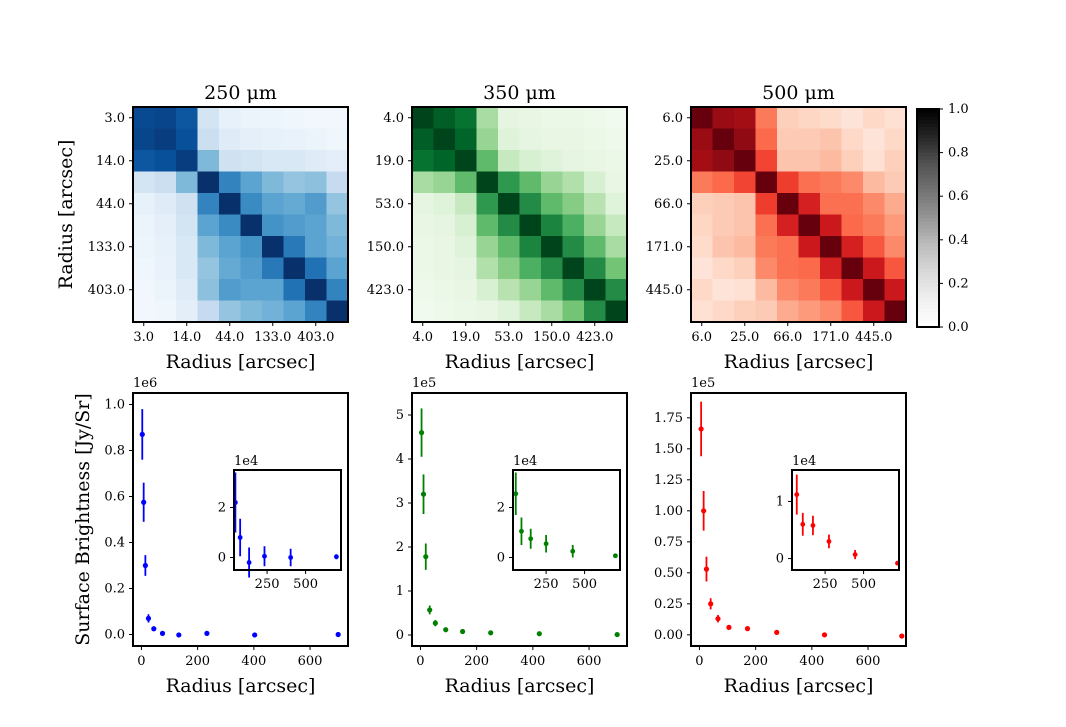 The width and height of the screenshot is (1066, 727). I want to click on y-tick-label: 4.0, so click(393, 118).